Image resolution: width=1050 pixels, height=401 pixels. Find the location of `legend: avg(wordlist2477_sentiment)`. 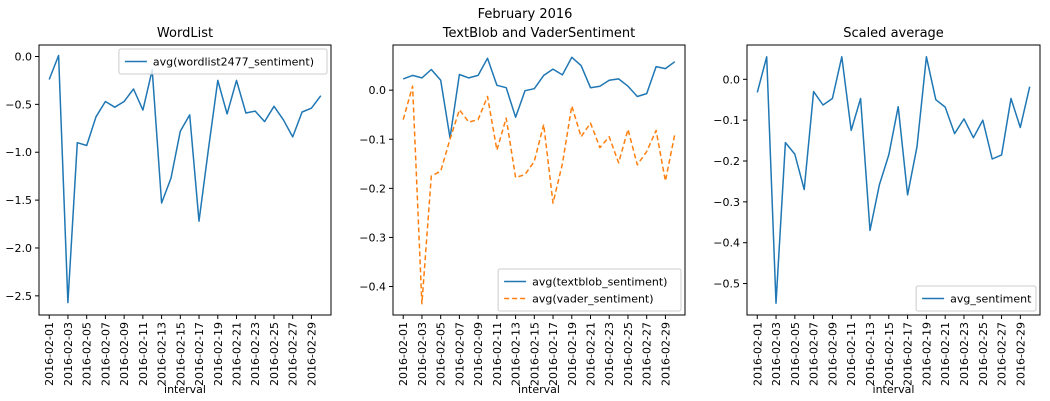

legend: avg(wordlist2477_sentiment) is located at coordinates (223, 61).